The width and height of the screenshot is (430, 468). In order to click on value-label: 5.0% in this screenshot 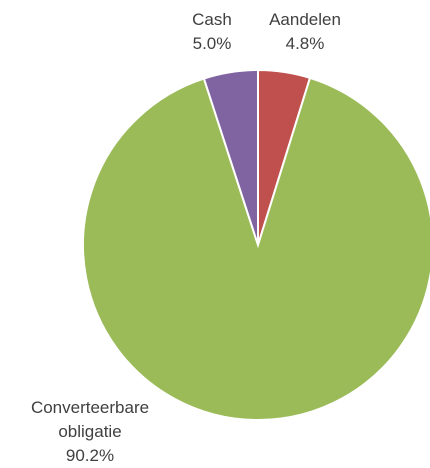, I will do `click(212, 43)`.